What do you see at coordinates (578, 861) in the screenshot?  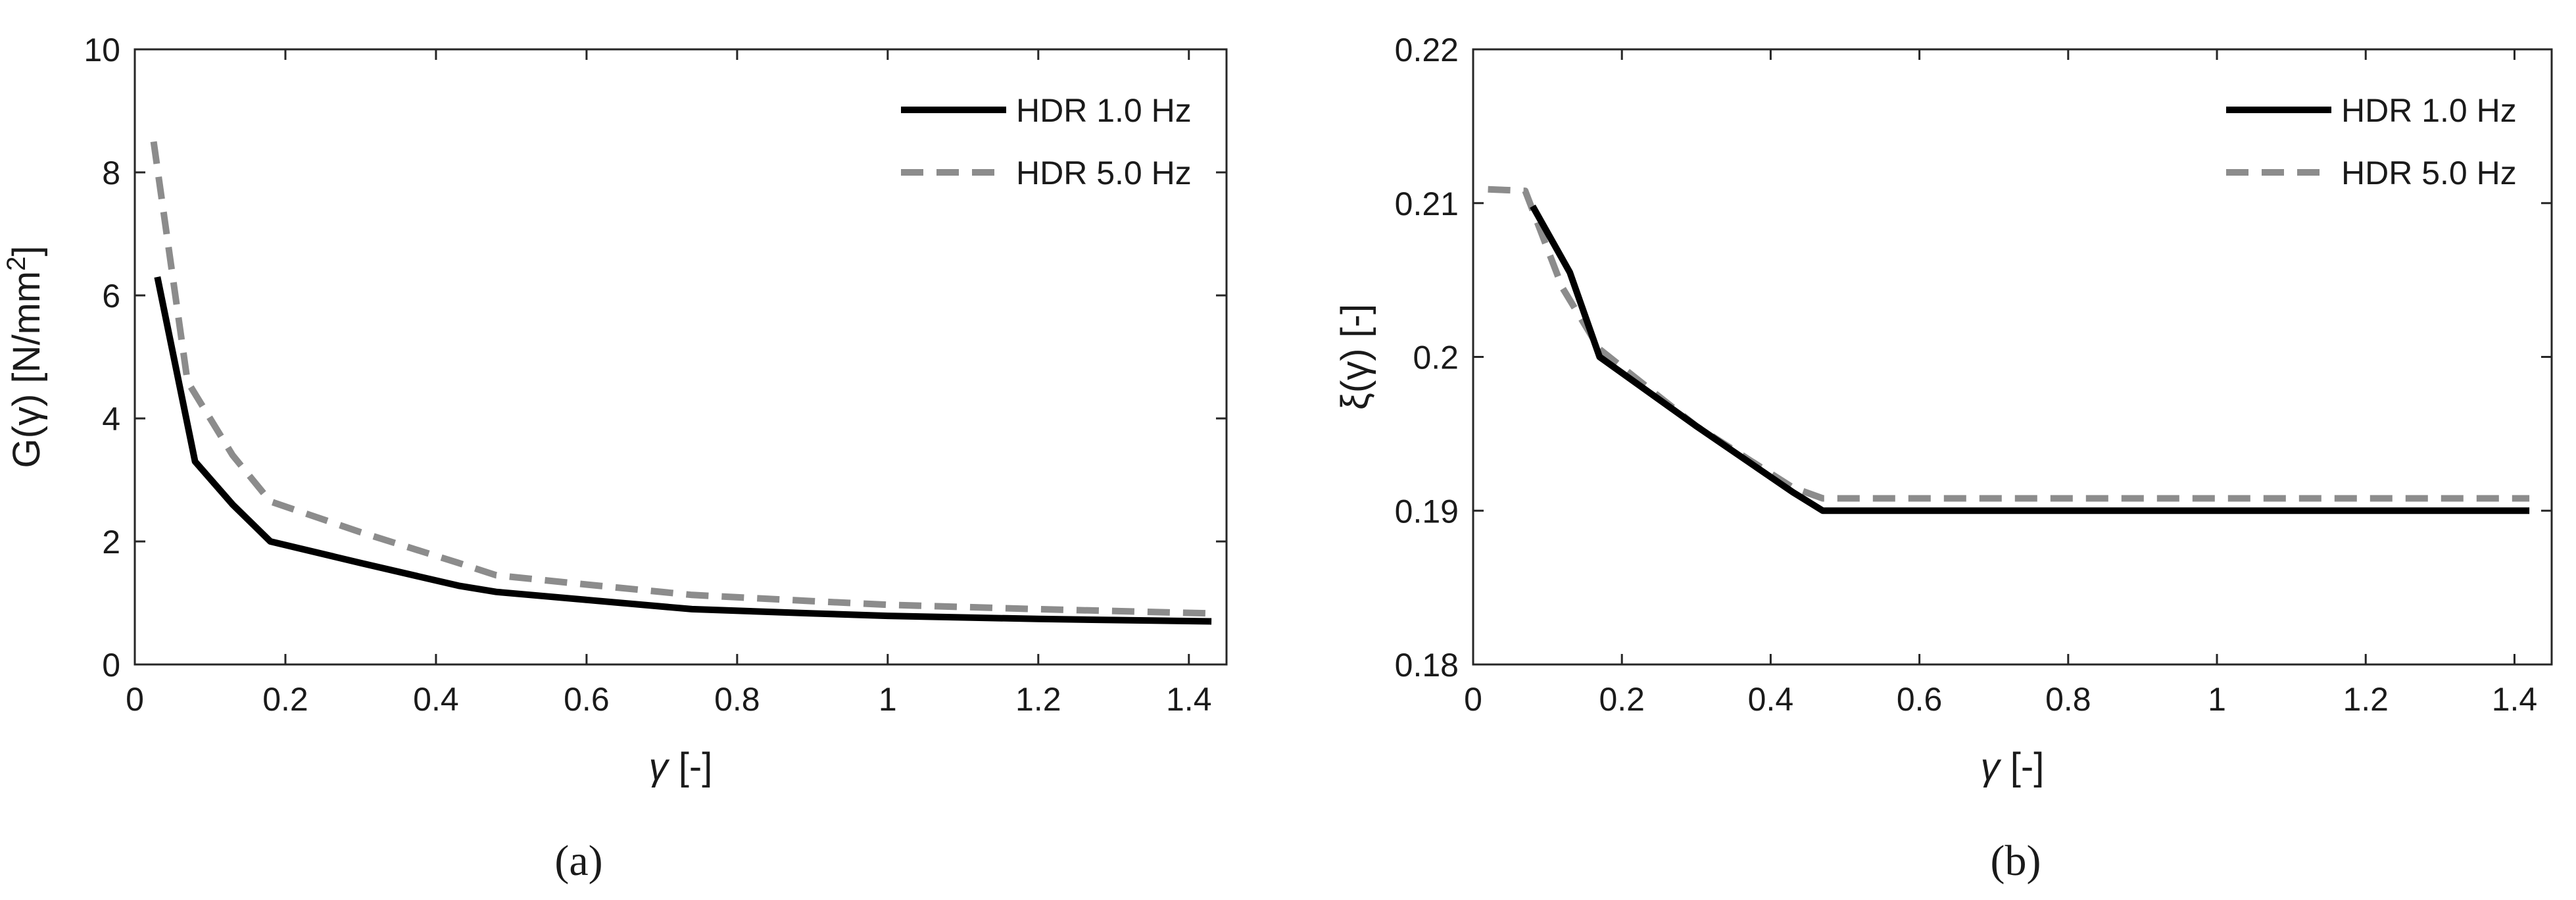 I see `panel-caption: (a)` at bounding box center [578, 861].